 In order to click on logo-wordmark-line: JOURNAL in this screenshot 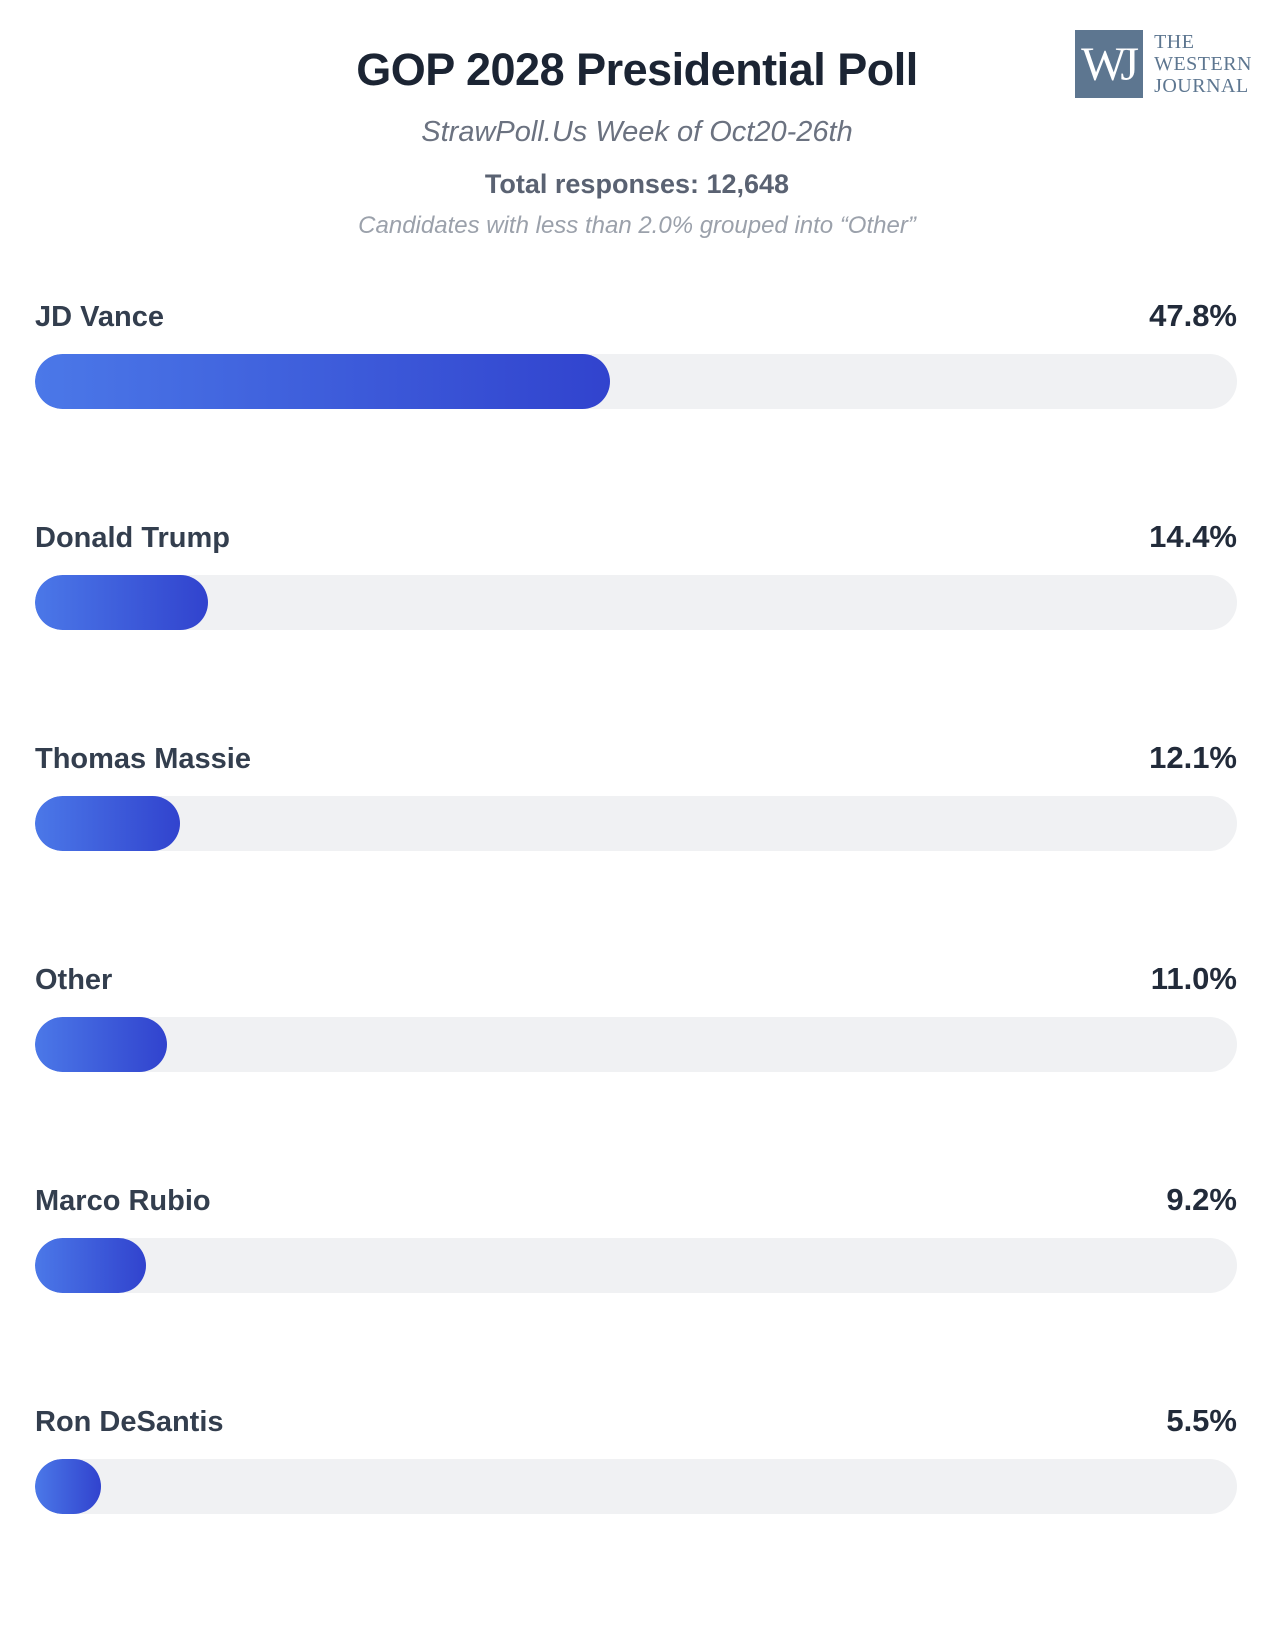, I will do `click(1201, 86)`.